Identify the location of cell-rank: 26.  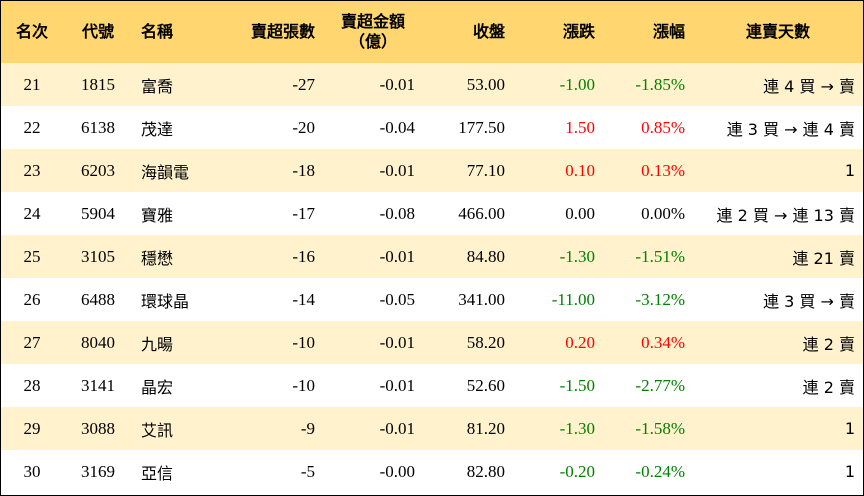
(32, 299).